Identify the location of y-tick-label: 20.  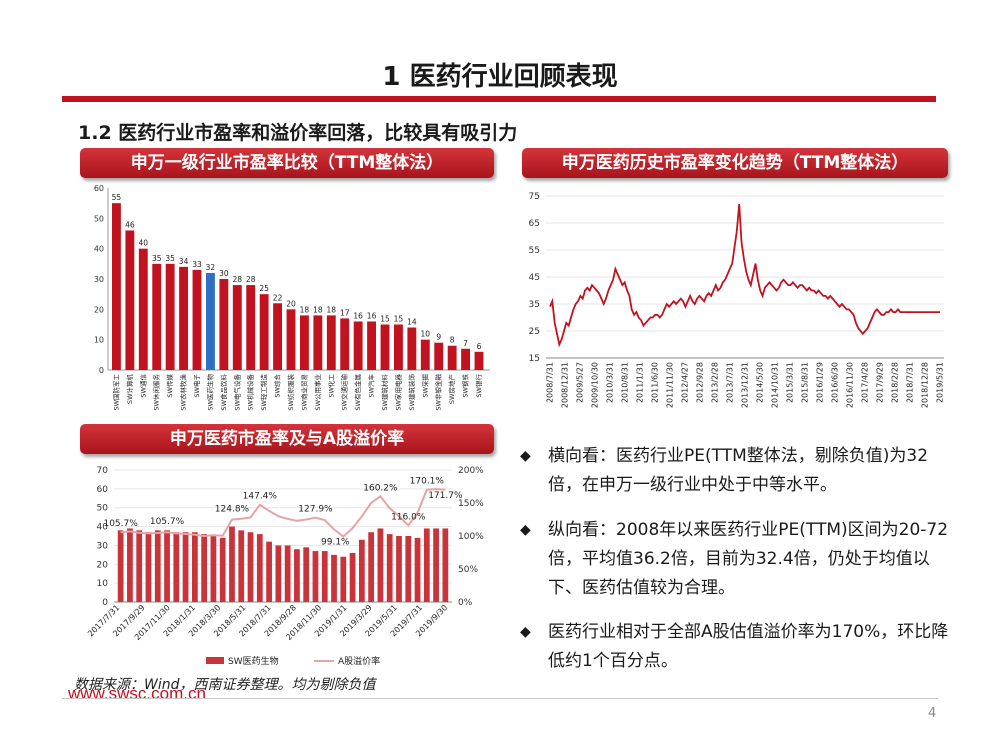
(99, 309).